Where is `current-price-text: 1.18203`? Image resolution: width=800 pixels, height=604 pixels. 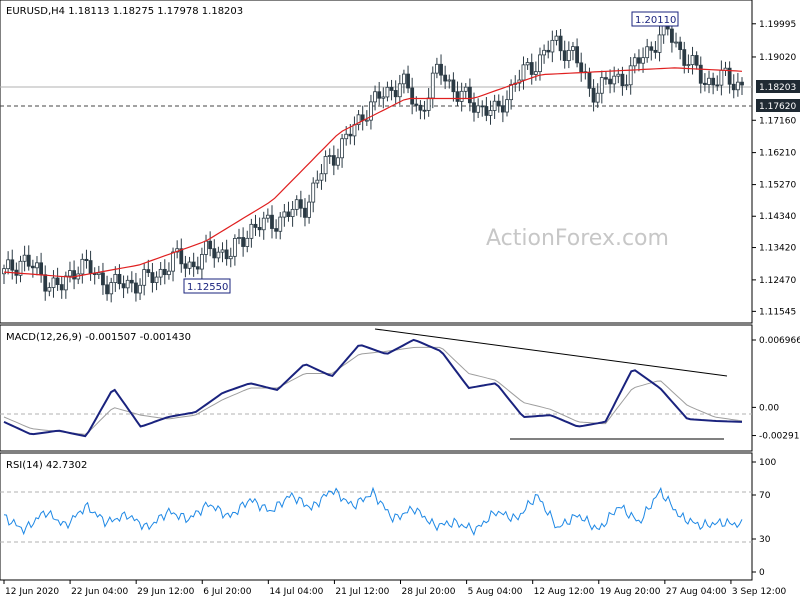
current-price-text: 1.18203 is located at coordinates (777, 88).